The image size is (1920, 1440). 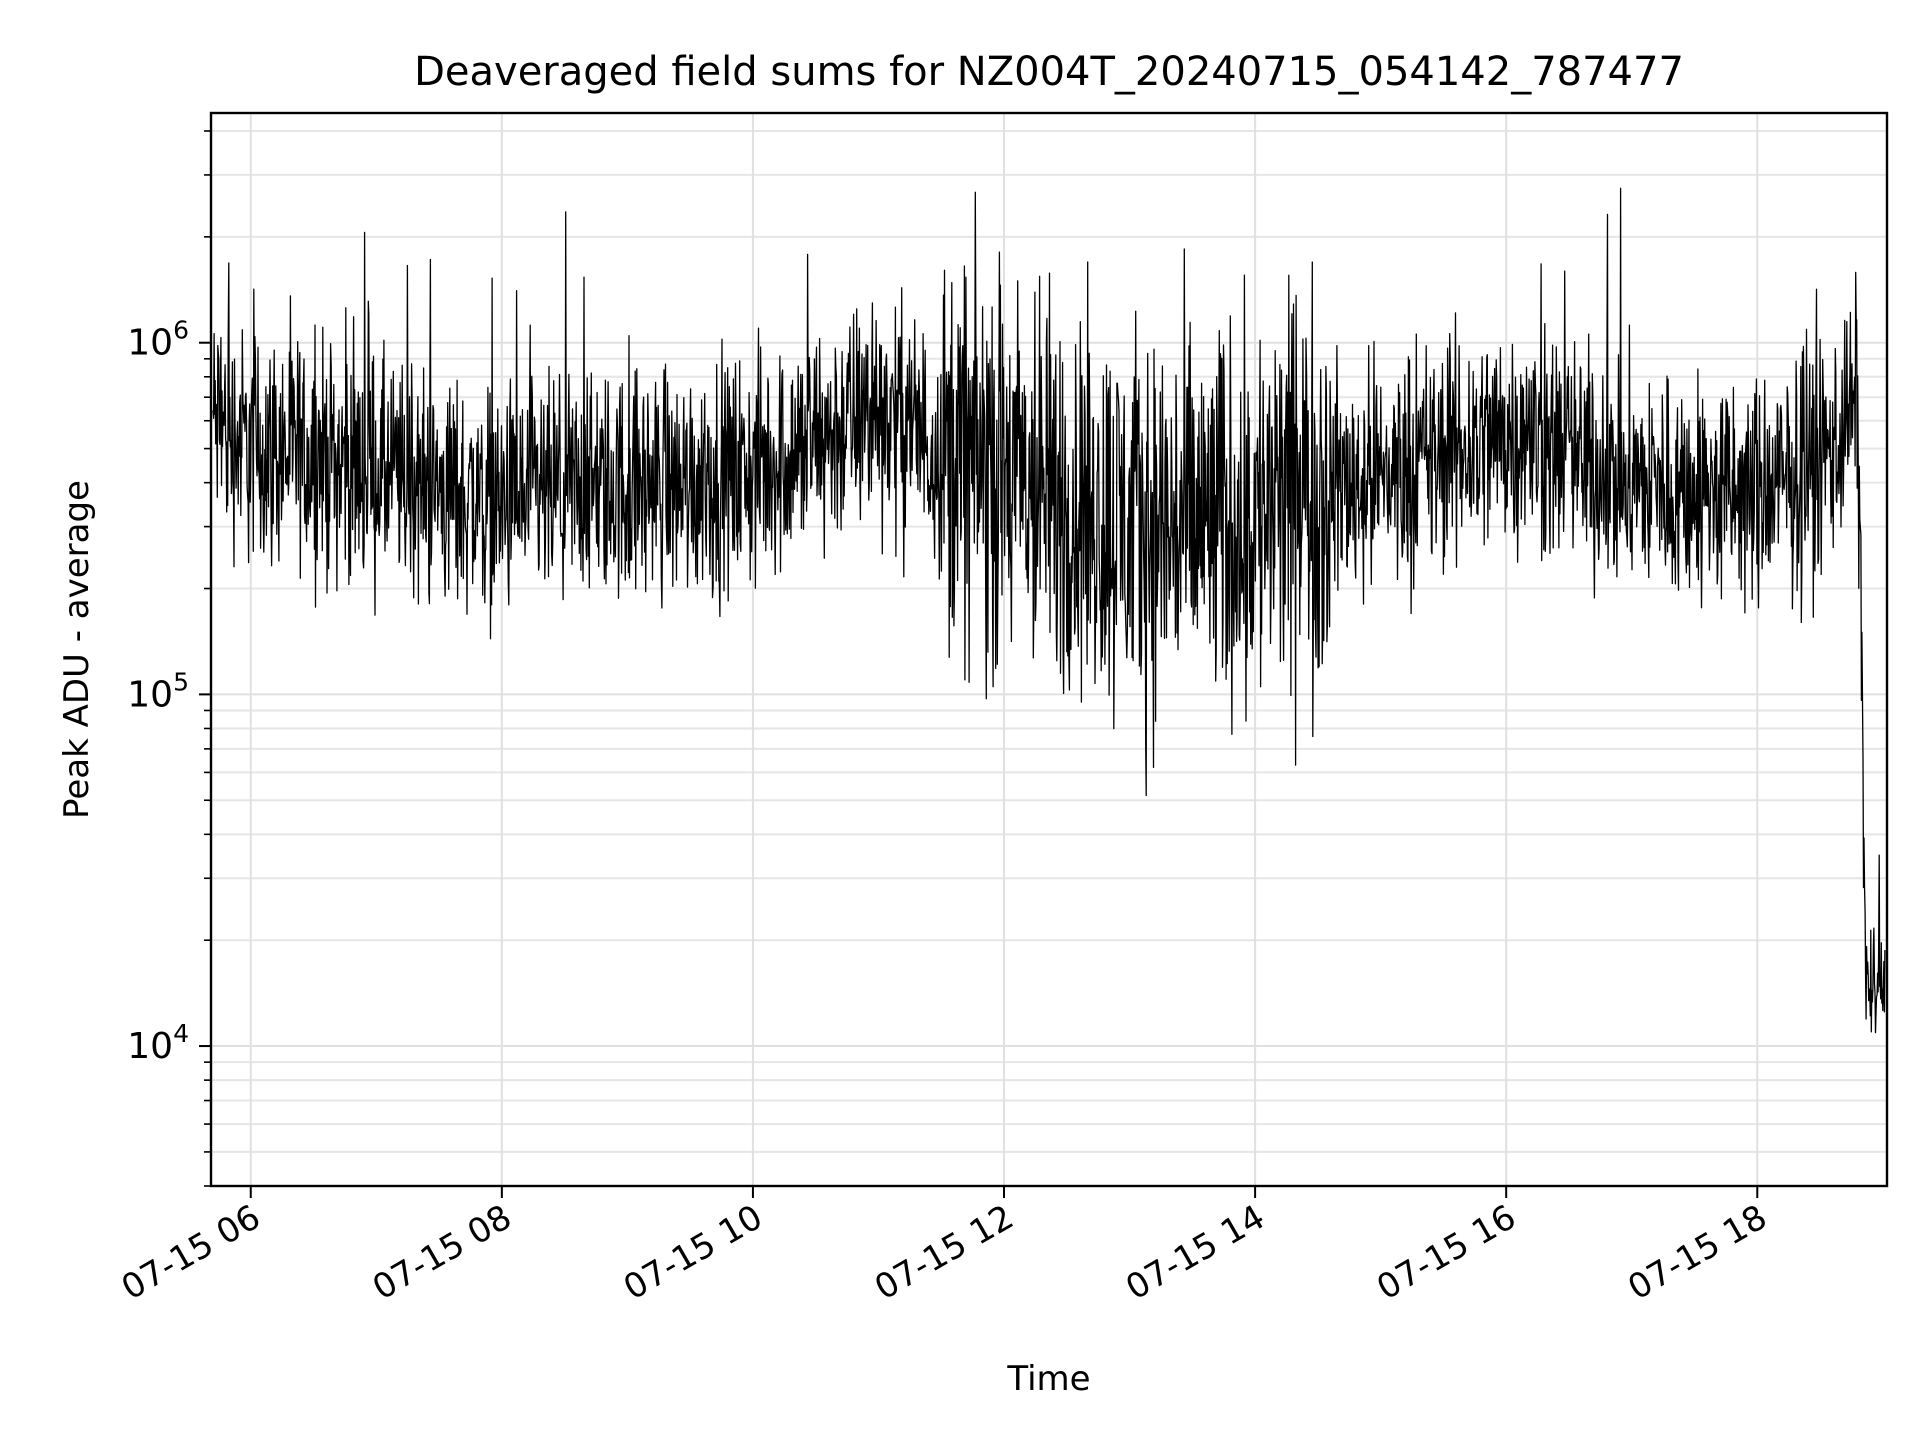 What do you see at coordinates (158, 691) in the screenshot?
I see `y-tick-label: 10⁵` at bounding box center [158, 691].